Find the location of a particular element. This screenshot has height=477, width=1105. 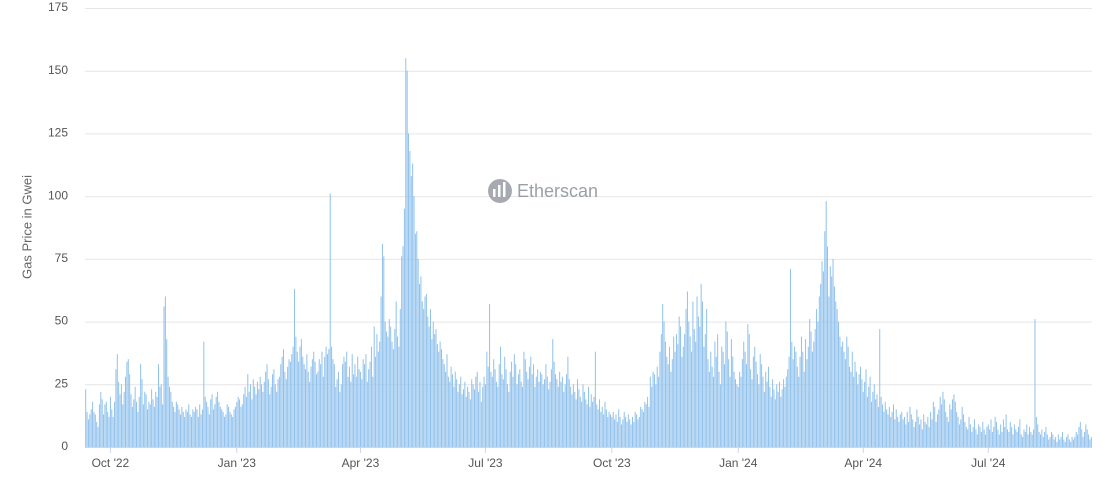

x-tick-label: Jul '23 is located at coordinates (485, 463).